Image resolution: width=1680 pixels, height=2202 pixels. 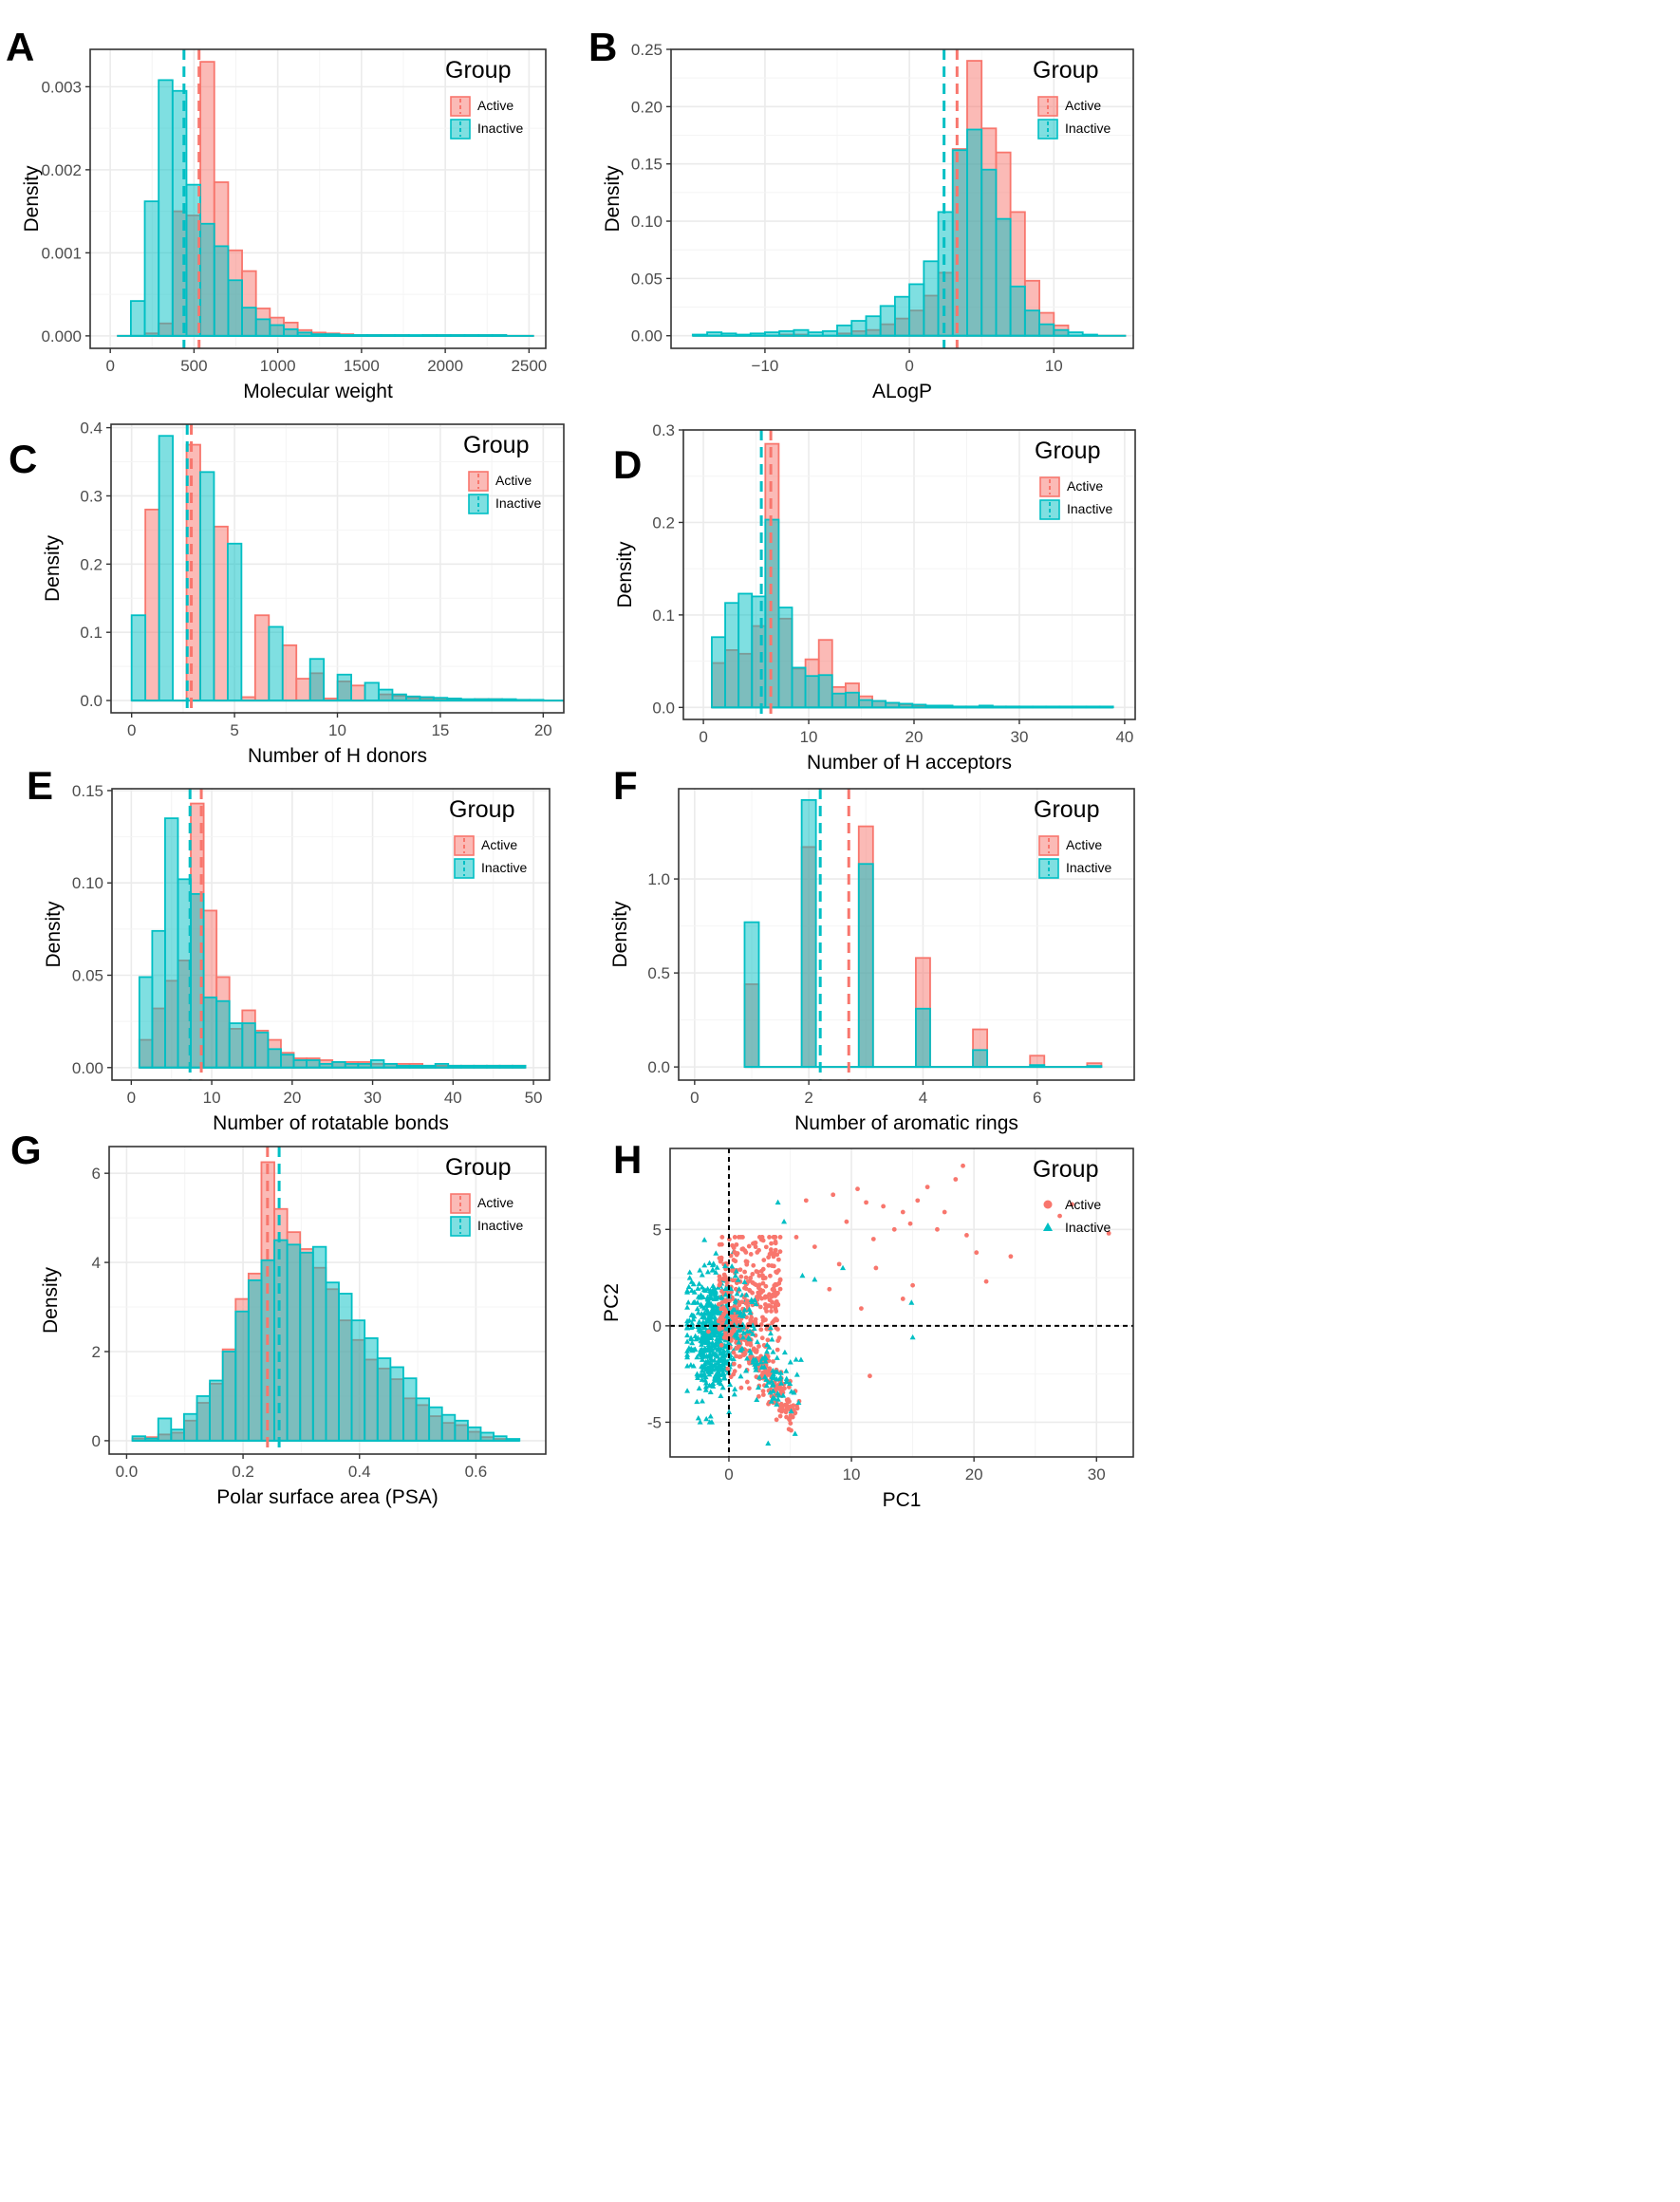 I want to click on y-tick-label: 0.3, so click(x=92, y=496).